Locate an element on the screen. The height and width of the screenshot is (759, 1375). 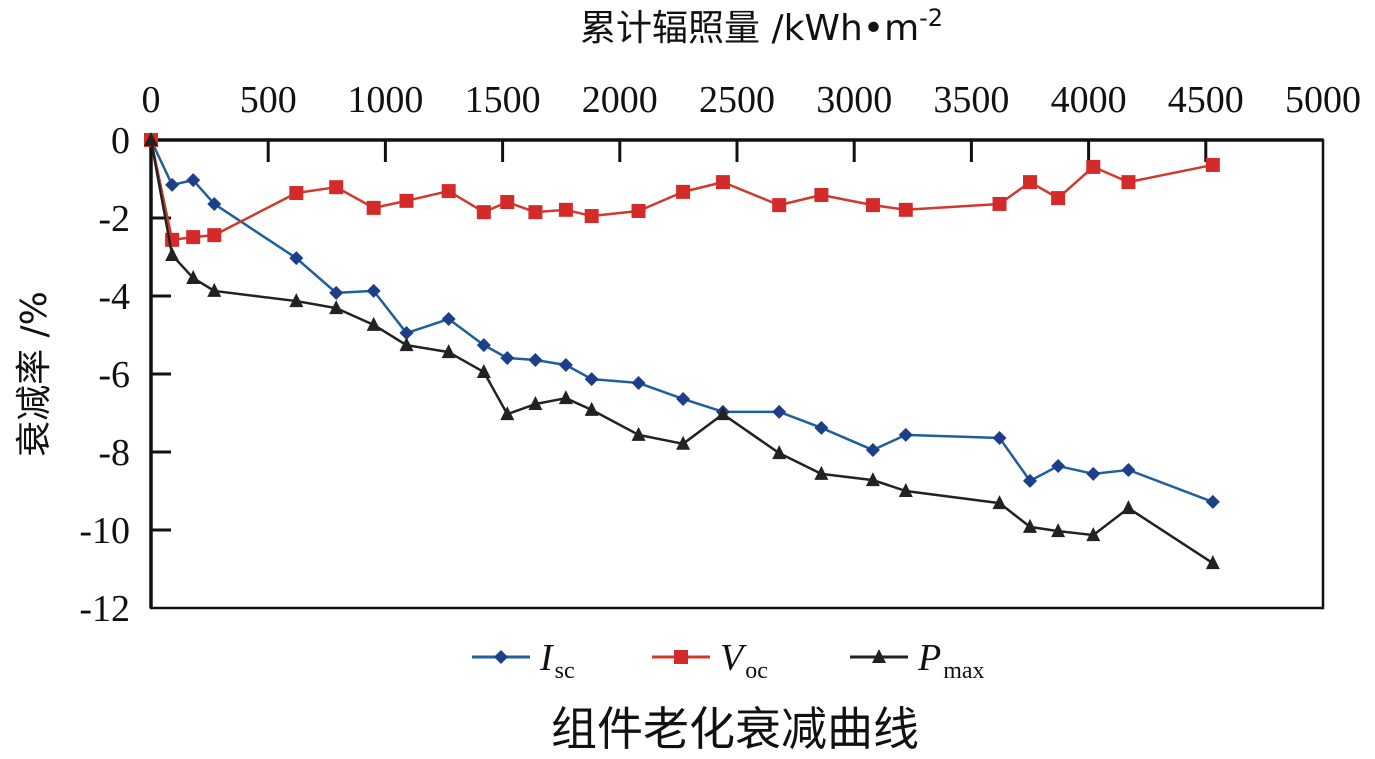
legend-label-Pmax: Pmax is located at coordinates (951, 660).